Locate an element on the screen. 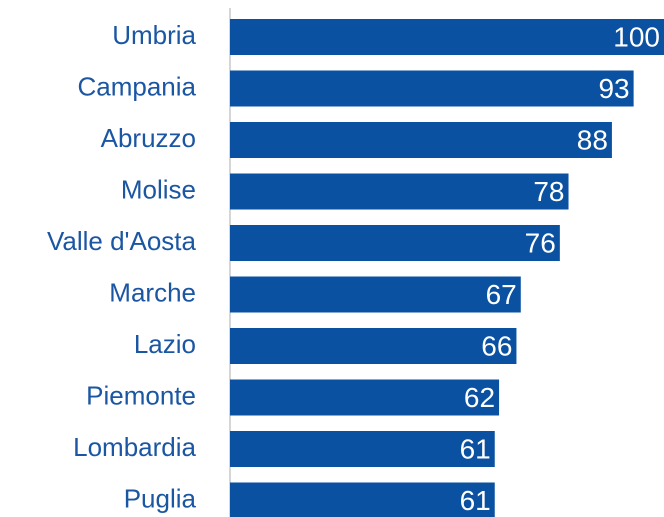 The width and height of the screenshot is (664, 517). value-label: 100 is located at coordinates (636, 36).